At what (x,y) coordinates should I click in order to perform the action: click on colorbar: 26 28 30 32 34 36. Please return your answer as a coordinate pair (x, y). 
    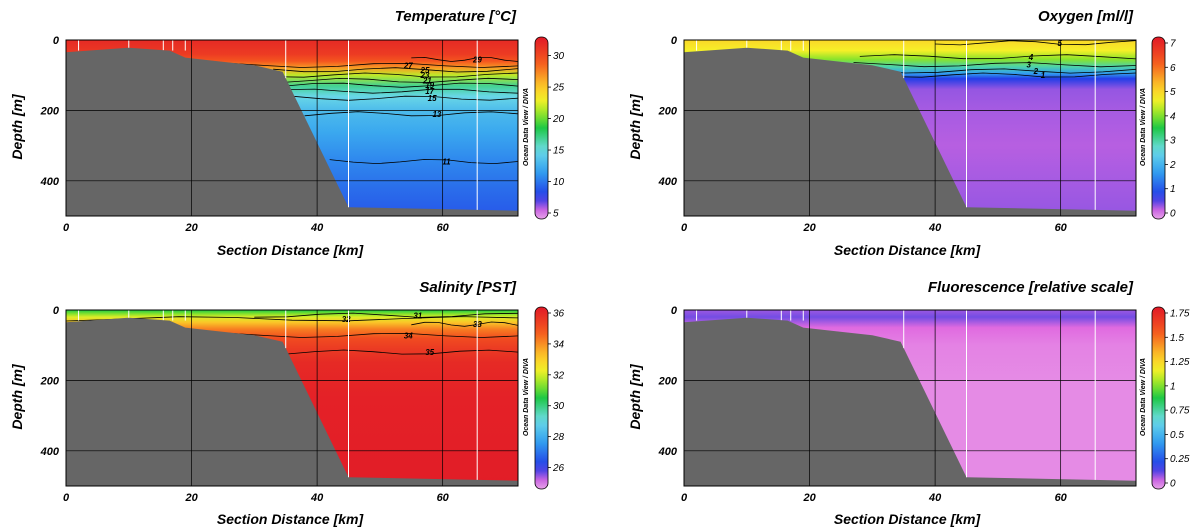
    Looking at the image, I should click on (549, 398).